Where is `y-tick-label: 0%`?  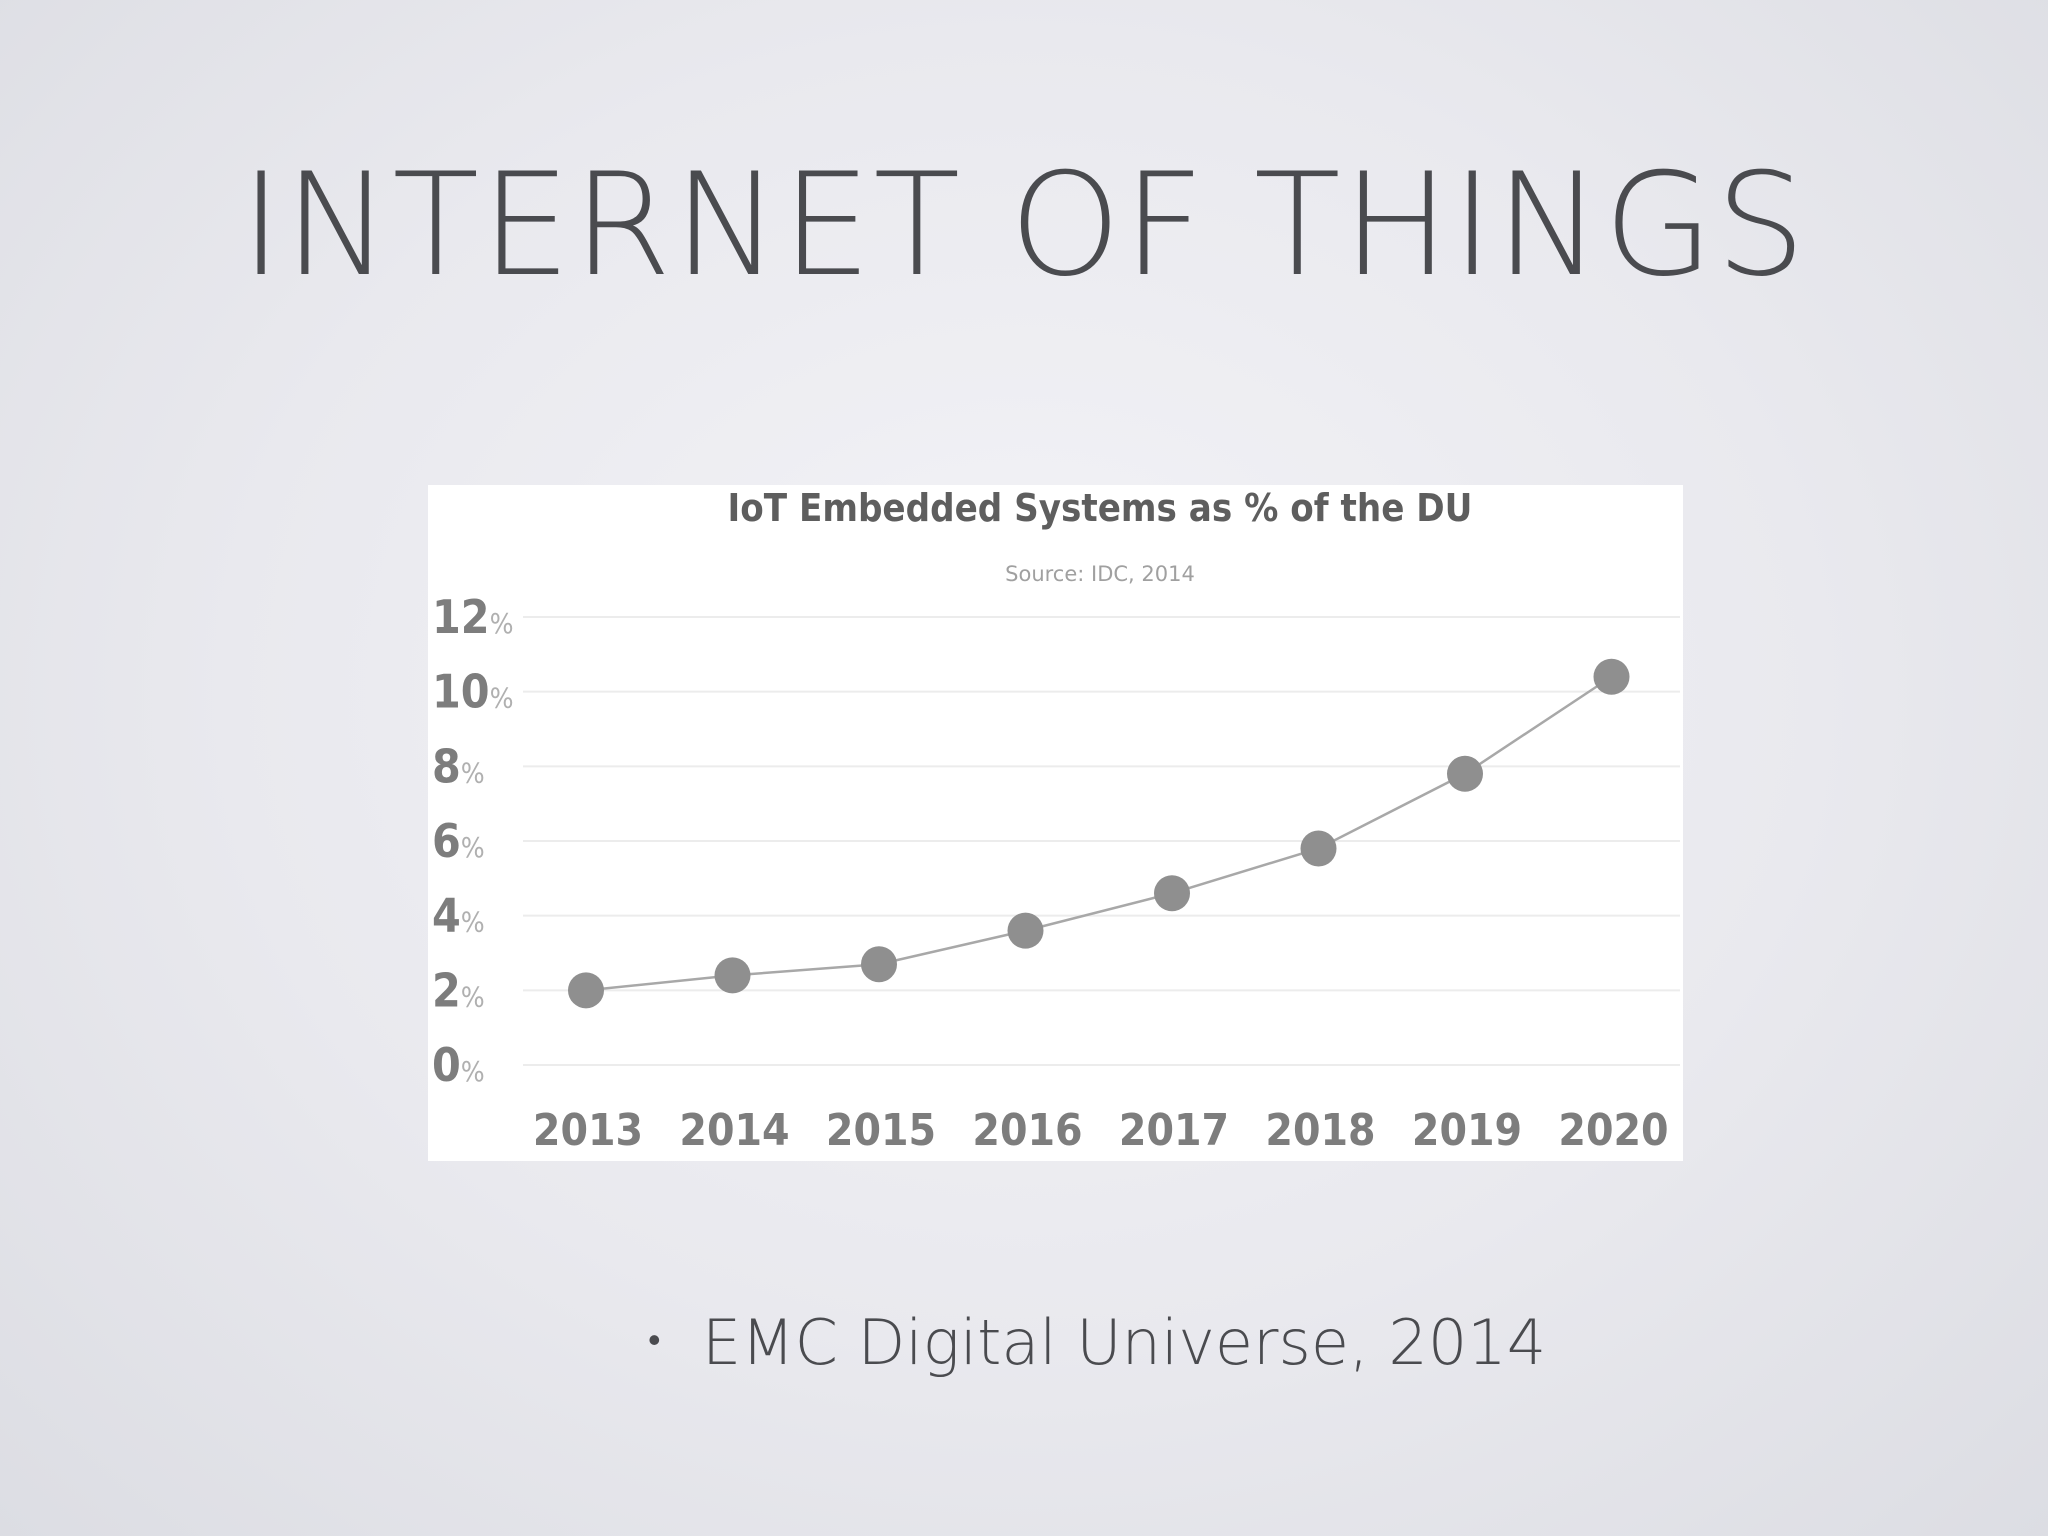
y-tick-label: 0% is located at coordinates (458, 1065).